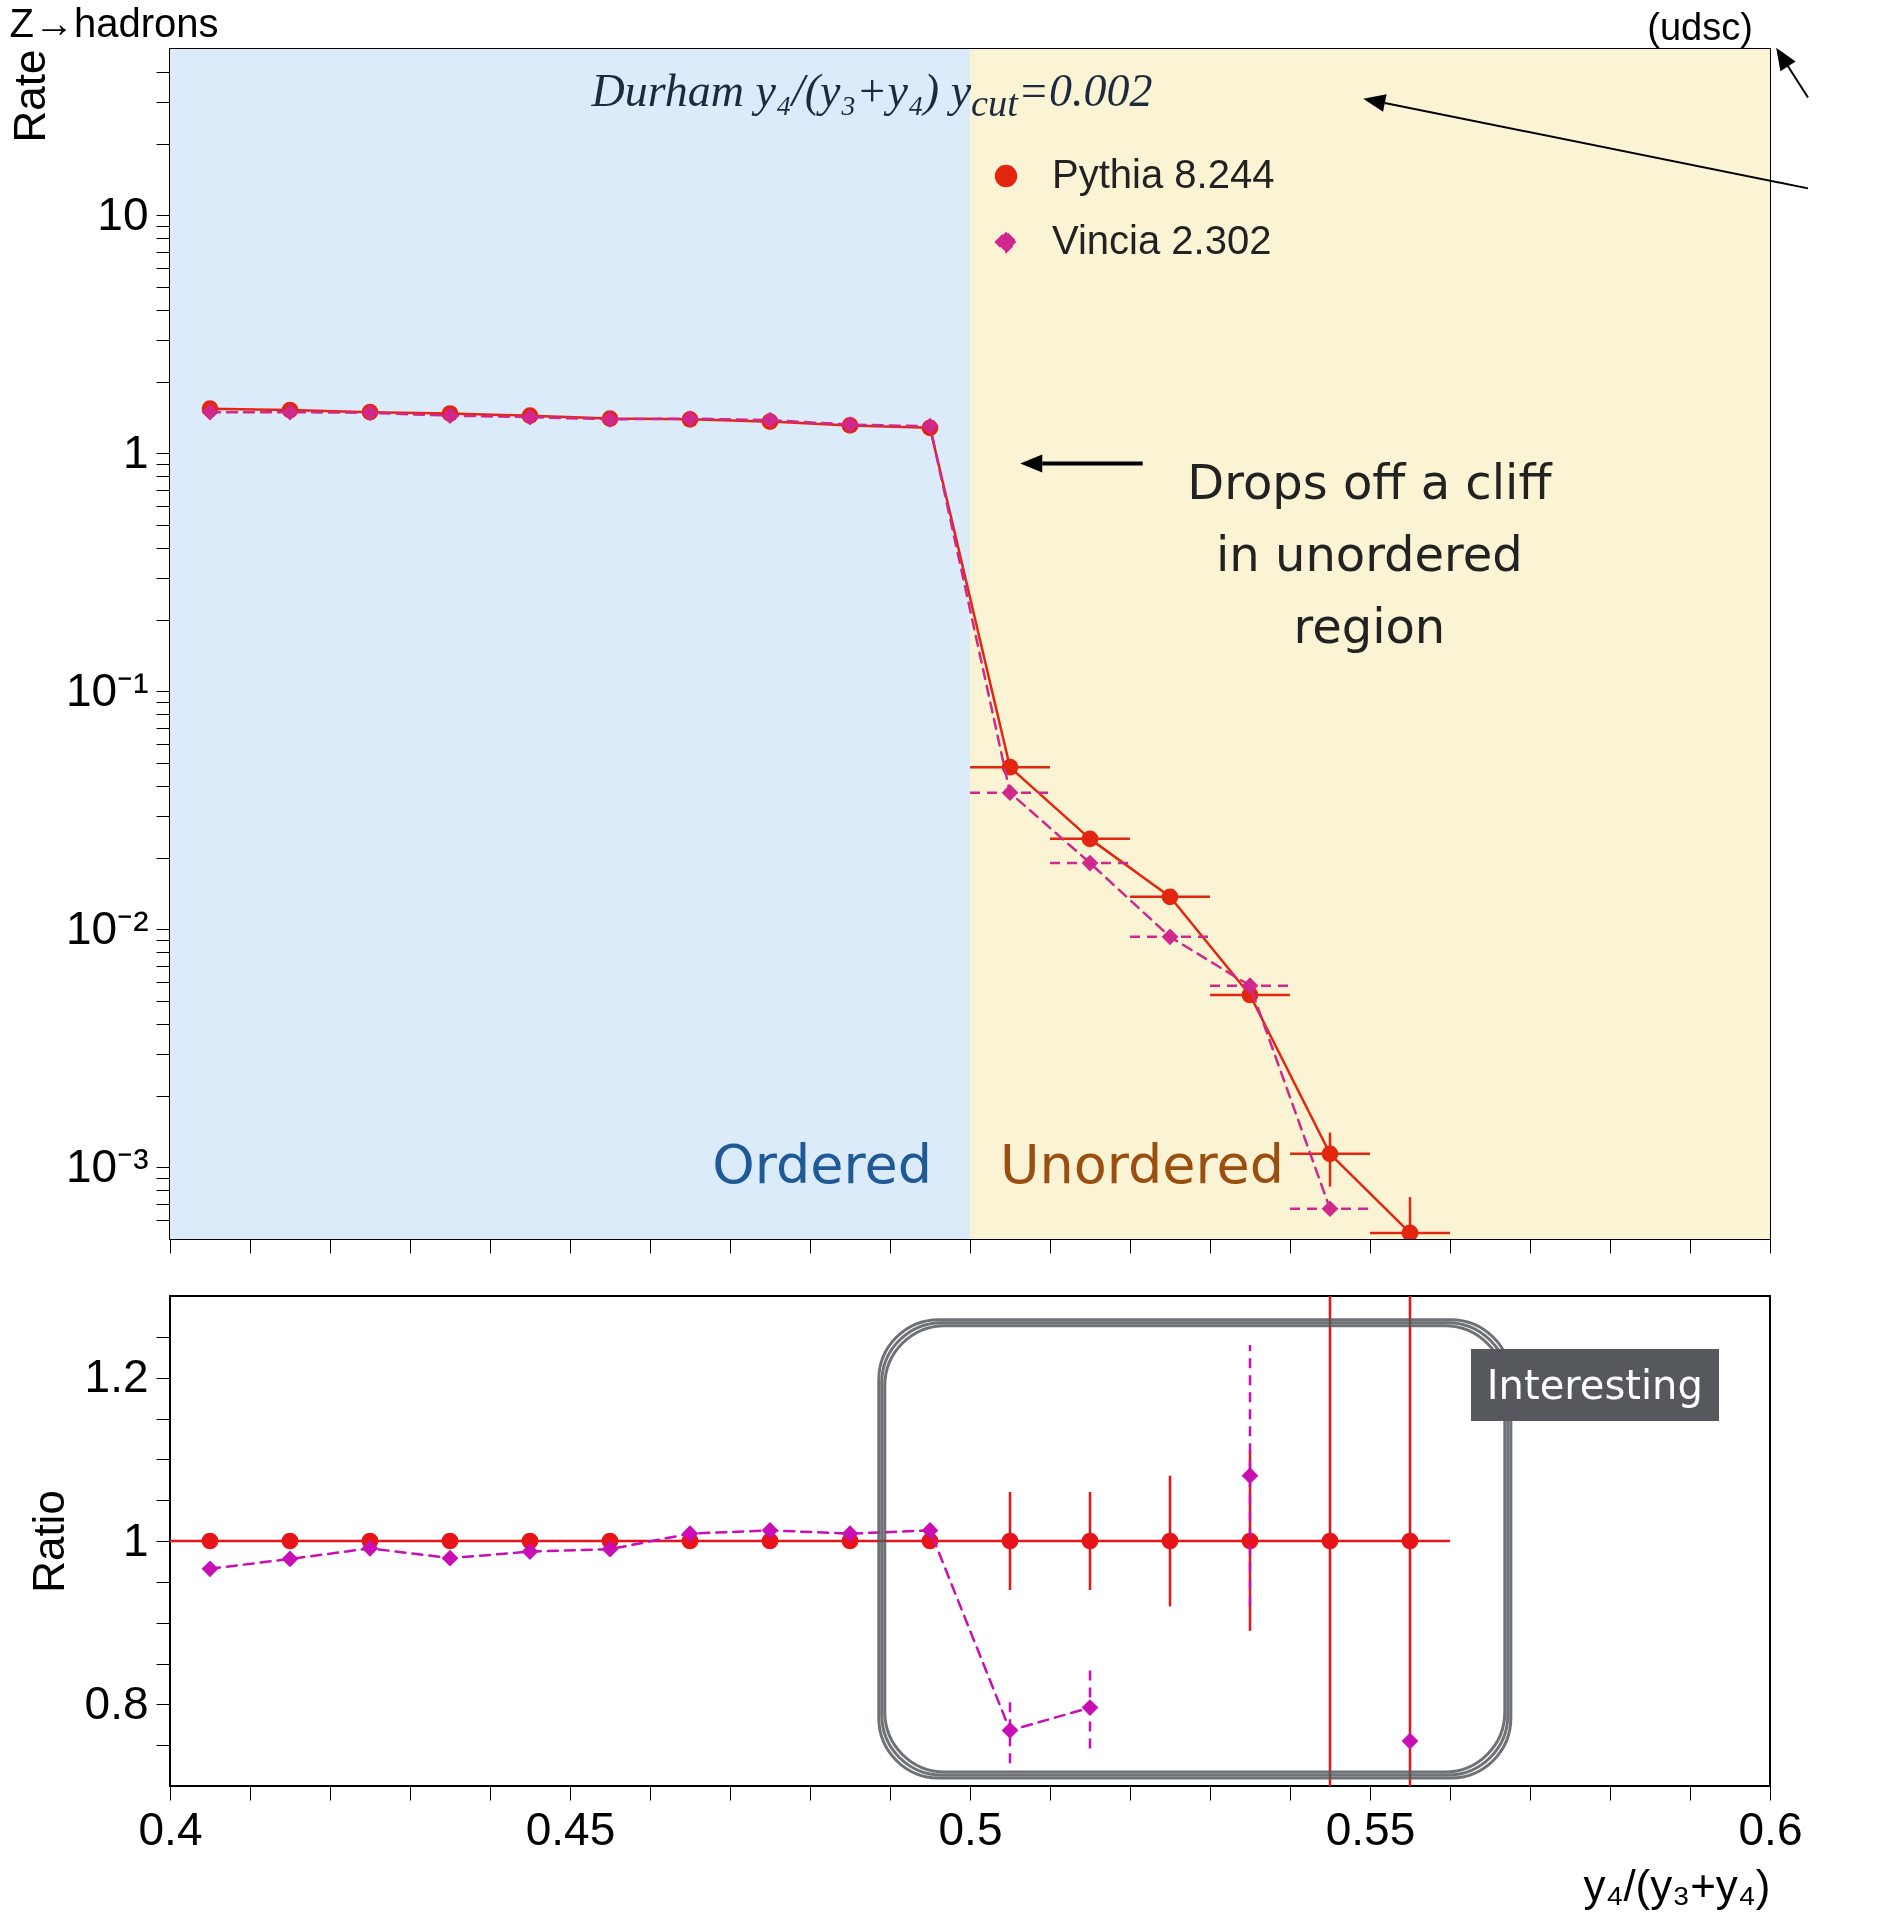 Image resolution: width=1881 pixels, height=1918 pixels. What do you see at coordinates (872, 94) in the screenshot?
I see `annotation: Durham y₄/(y₃+y₄) y$_{cut}$=0.002` at bounding box center [872, 94].